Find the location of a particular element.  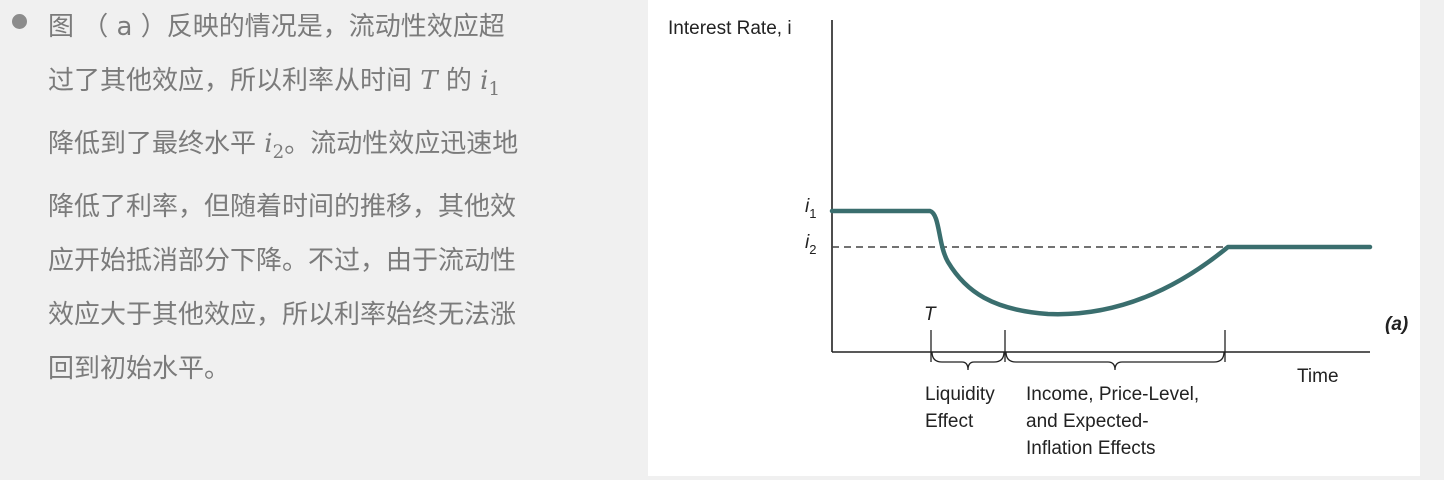

text-line-4: 降低了利率，但随着时间的推移，其他效 is located at coordinates (282, 207).